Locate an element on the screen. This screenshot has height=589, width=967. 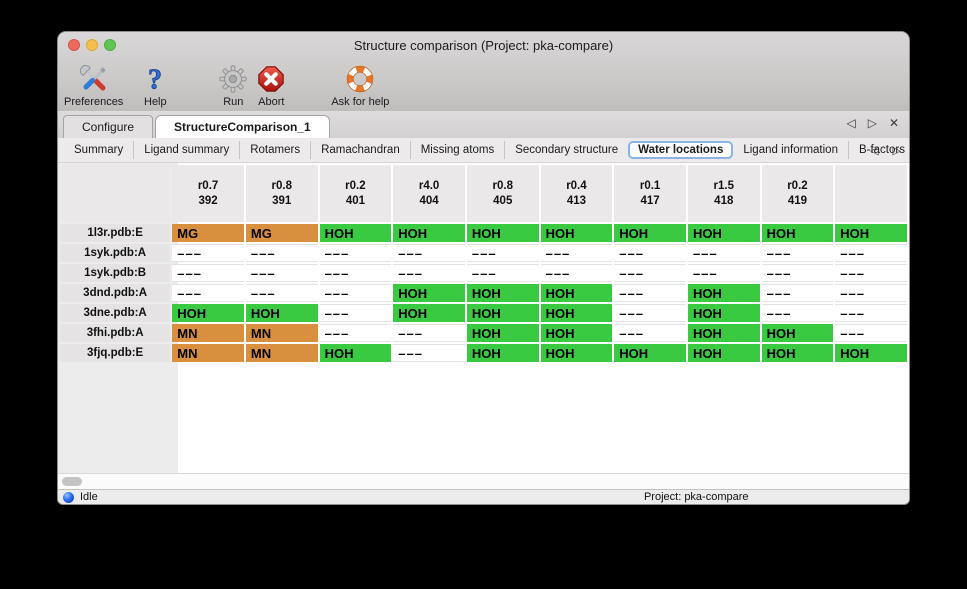
horizontal-scrollbar is located at coordinates (483, 481).